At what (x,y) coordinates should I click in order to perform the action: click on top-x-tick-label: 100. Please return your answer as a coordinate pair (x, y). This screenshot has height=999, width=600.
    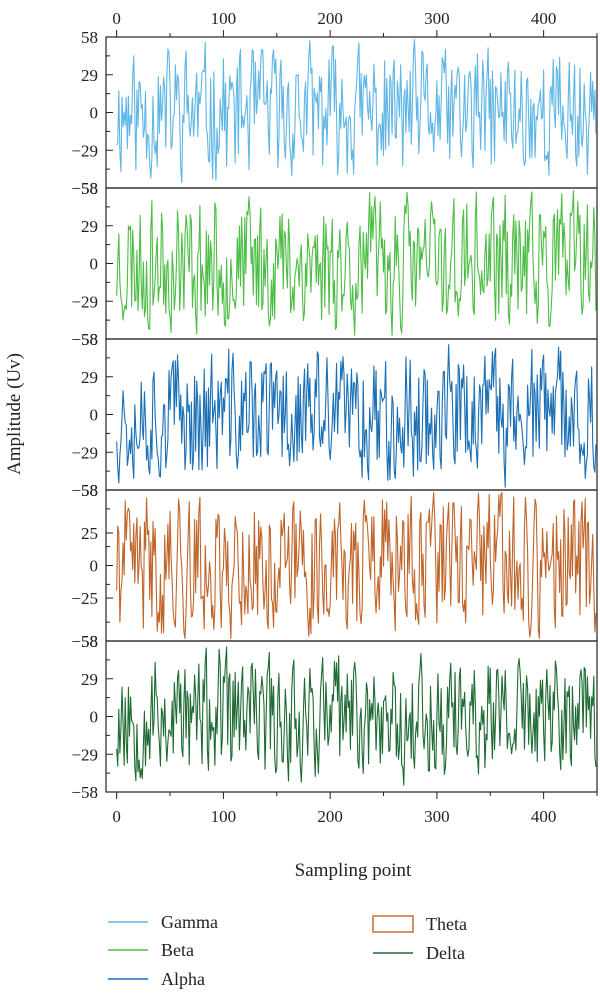
    Looking at the image, I should click on (224, 18).